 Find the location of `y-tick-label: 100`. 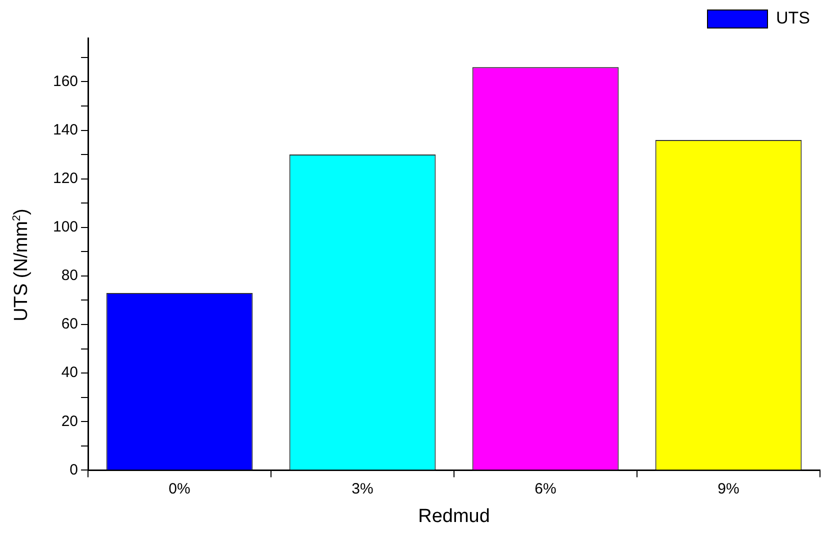

y-tick-label: 100 is located at coordinates (65, 227).